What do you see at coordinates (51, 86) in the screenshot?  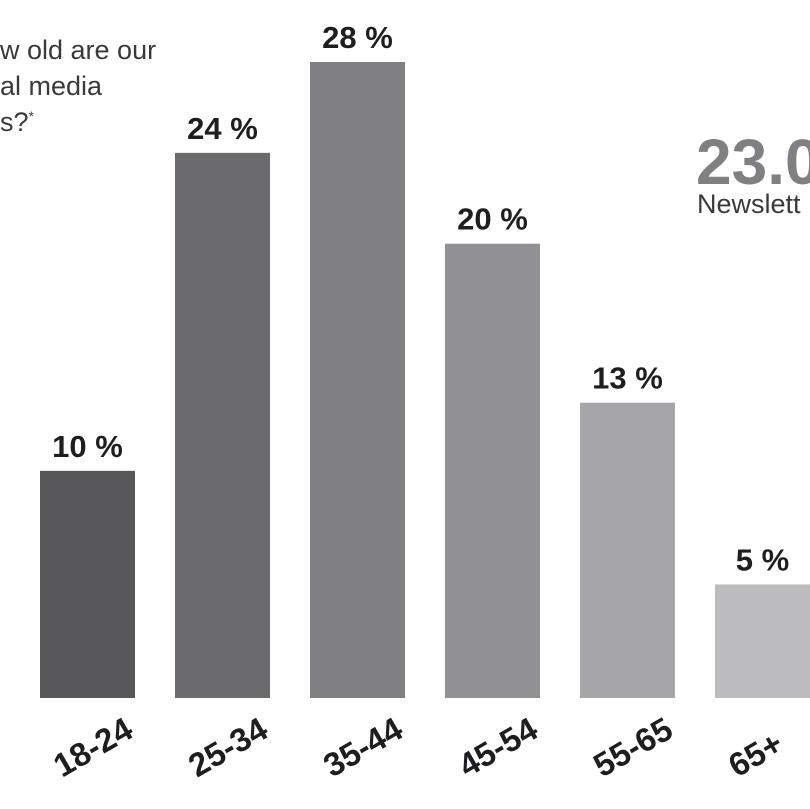 I see `question-line-2: al media` at bounding box center [51, 86].